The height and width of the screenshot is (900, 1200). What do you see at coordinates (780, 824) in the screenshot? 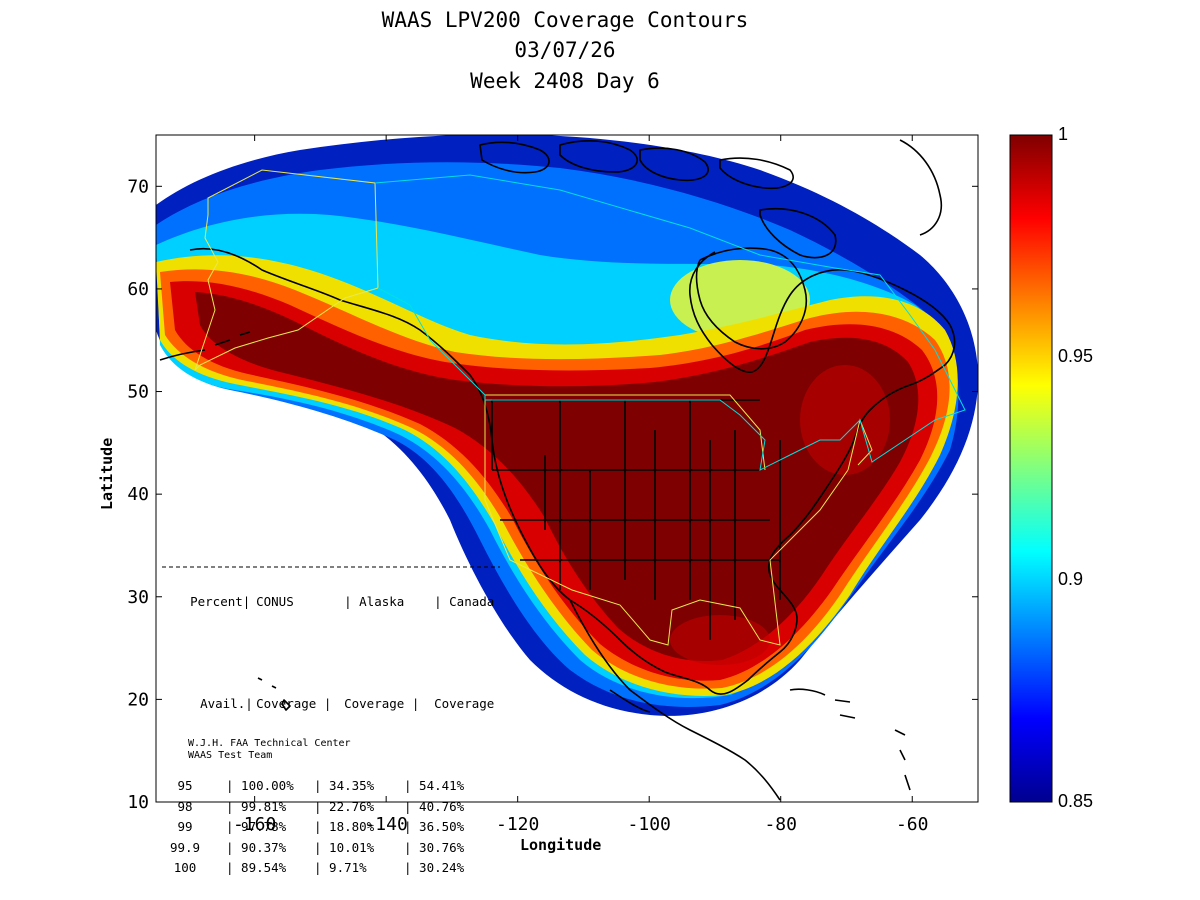
I see `x-tick-label: -80` at bounding box center [780, 824].